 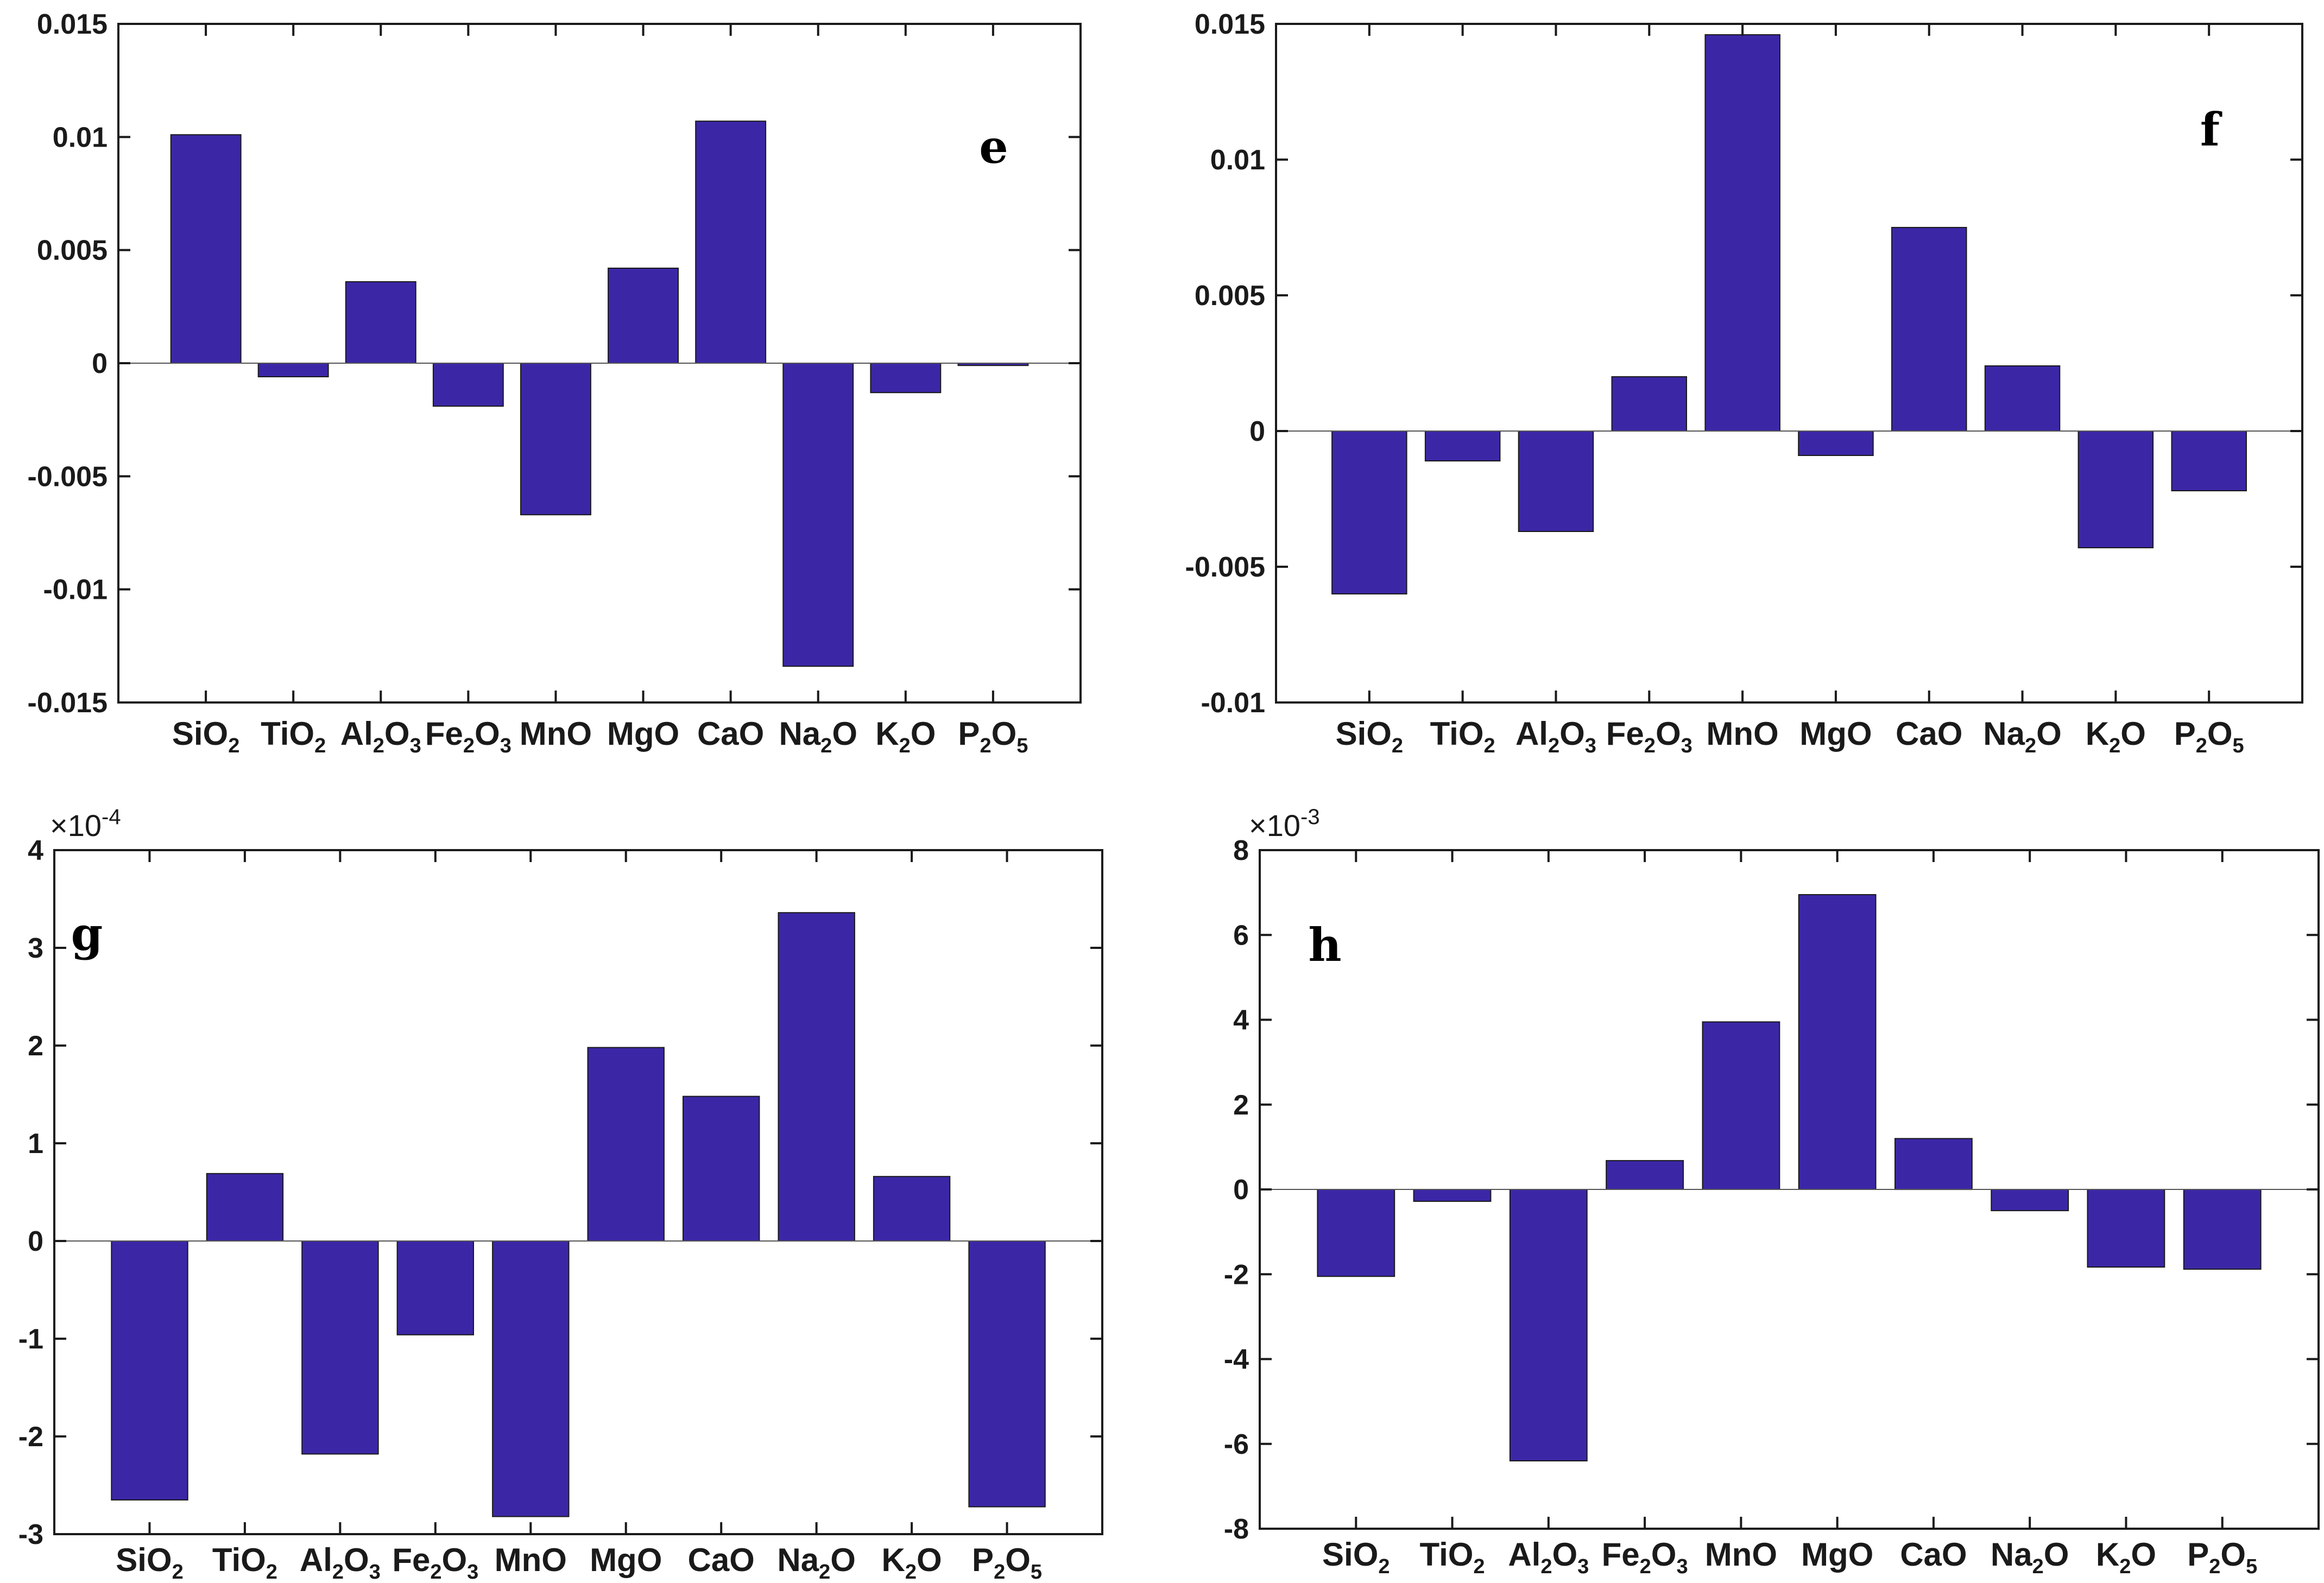 What do you see at coordinates (1241, 850) in the screenshot?
I see `y-tick-label: 8` at bounding box center [1241, 850].